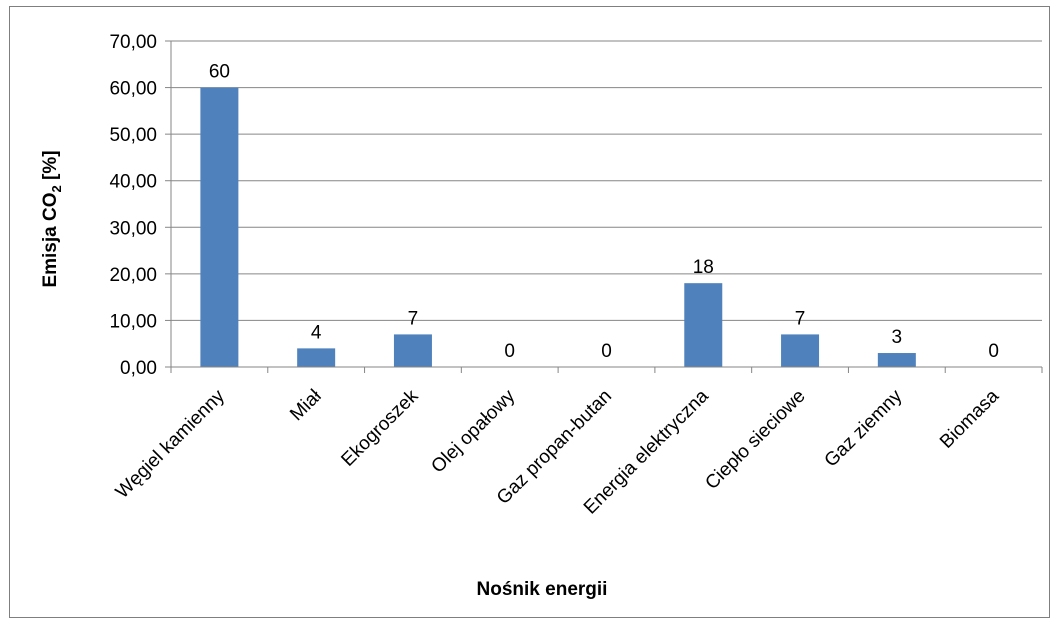 The image size is (1054, 624). I want to click on y-tick-label: 10,00, so click(133, 321).